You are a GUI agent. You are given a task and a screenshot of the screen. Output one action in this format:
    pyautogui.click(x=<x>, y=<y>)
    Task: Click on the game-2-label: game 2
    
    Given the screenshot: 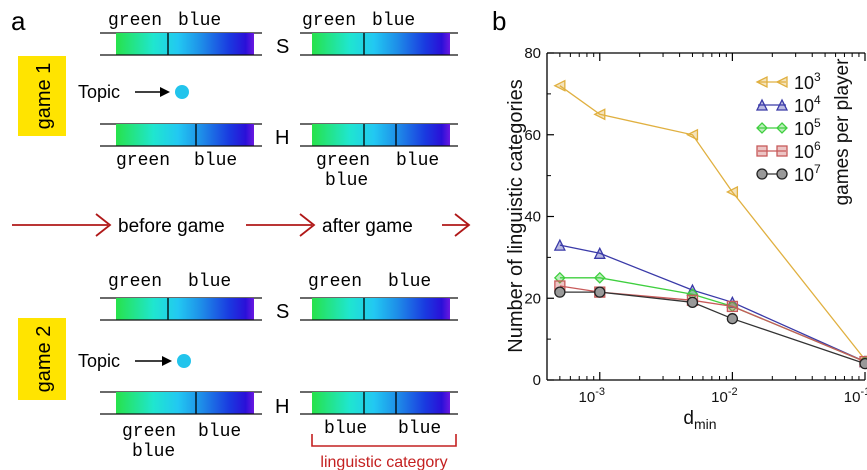 What is the action you would take?
    pyautogui.click(x=44, y=359)
    